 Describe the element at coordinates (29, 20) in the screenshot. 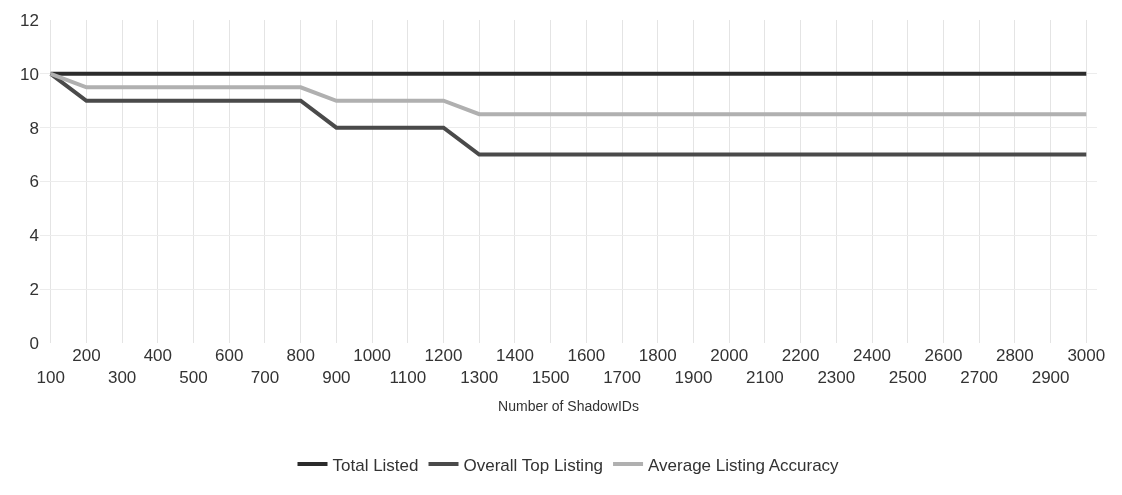

I see `y-tick-label: 12` at that location.